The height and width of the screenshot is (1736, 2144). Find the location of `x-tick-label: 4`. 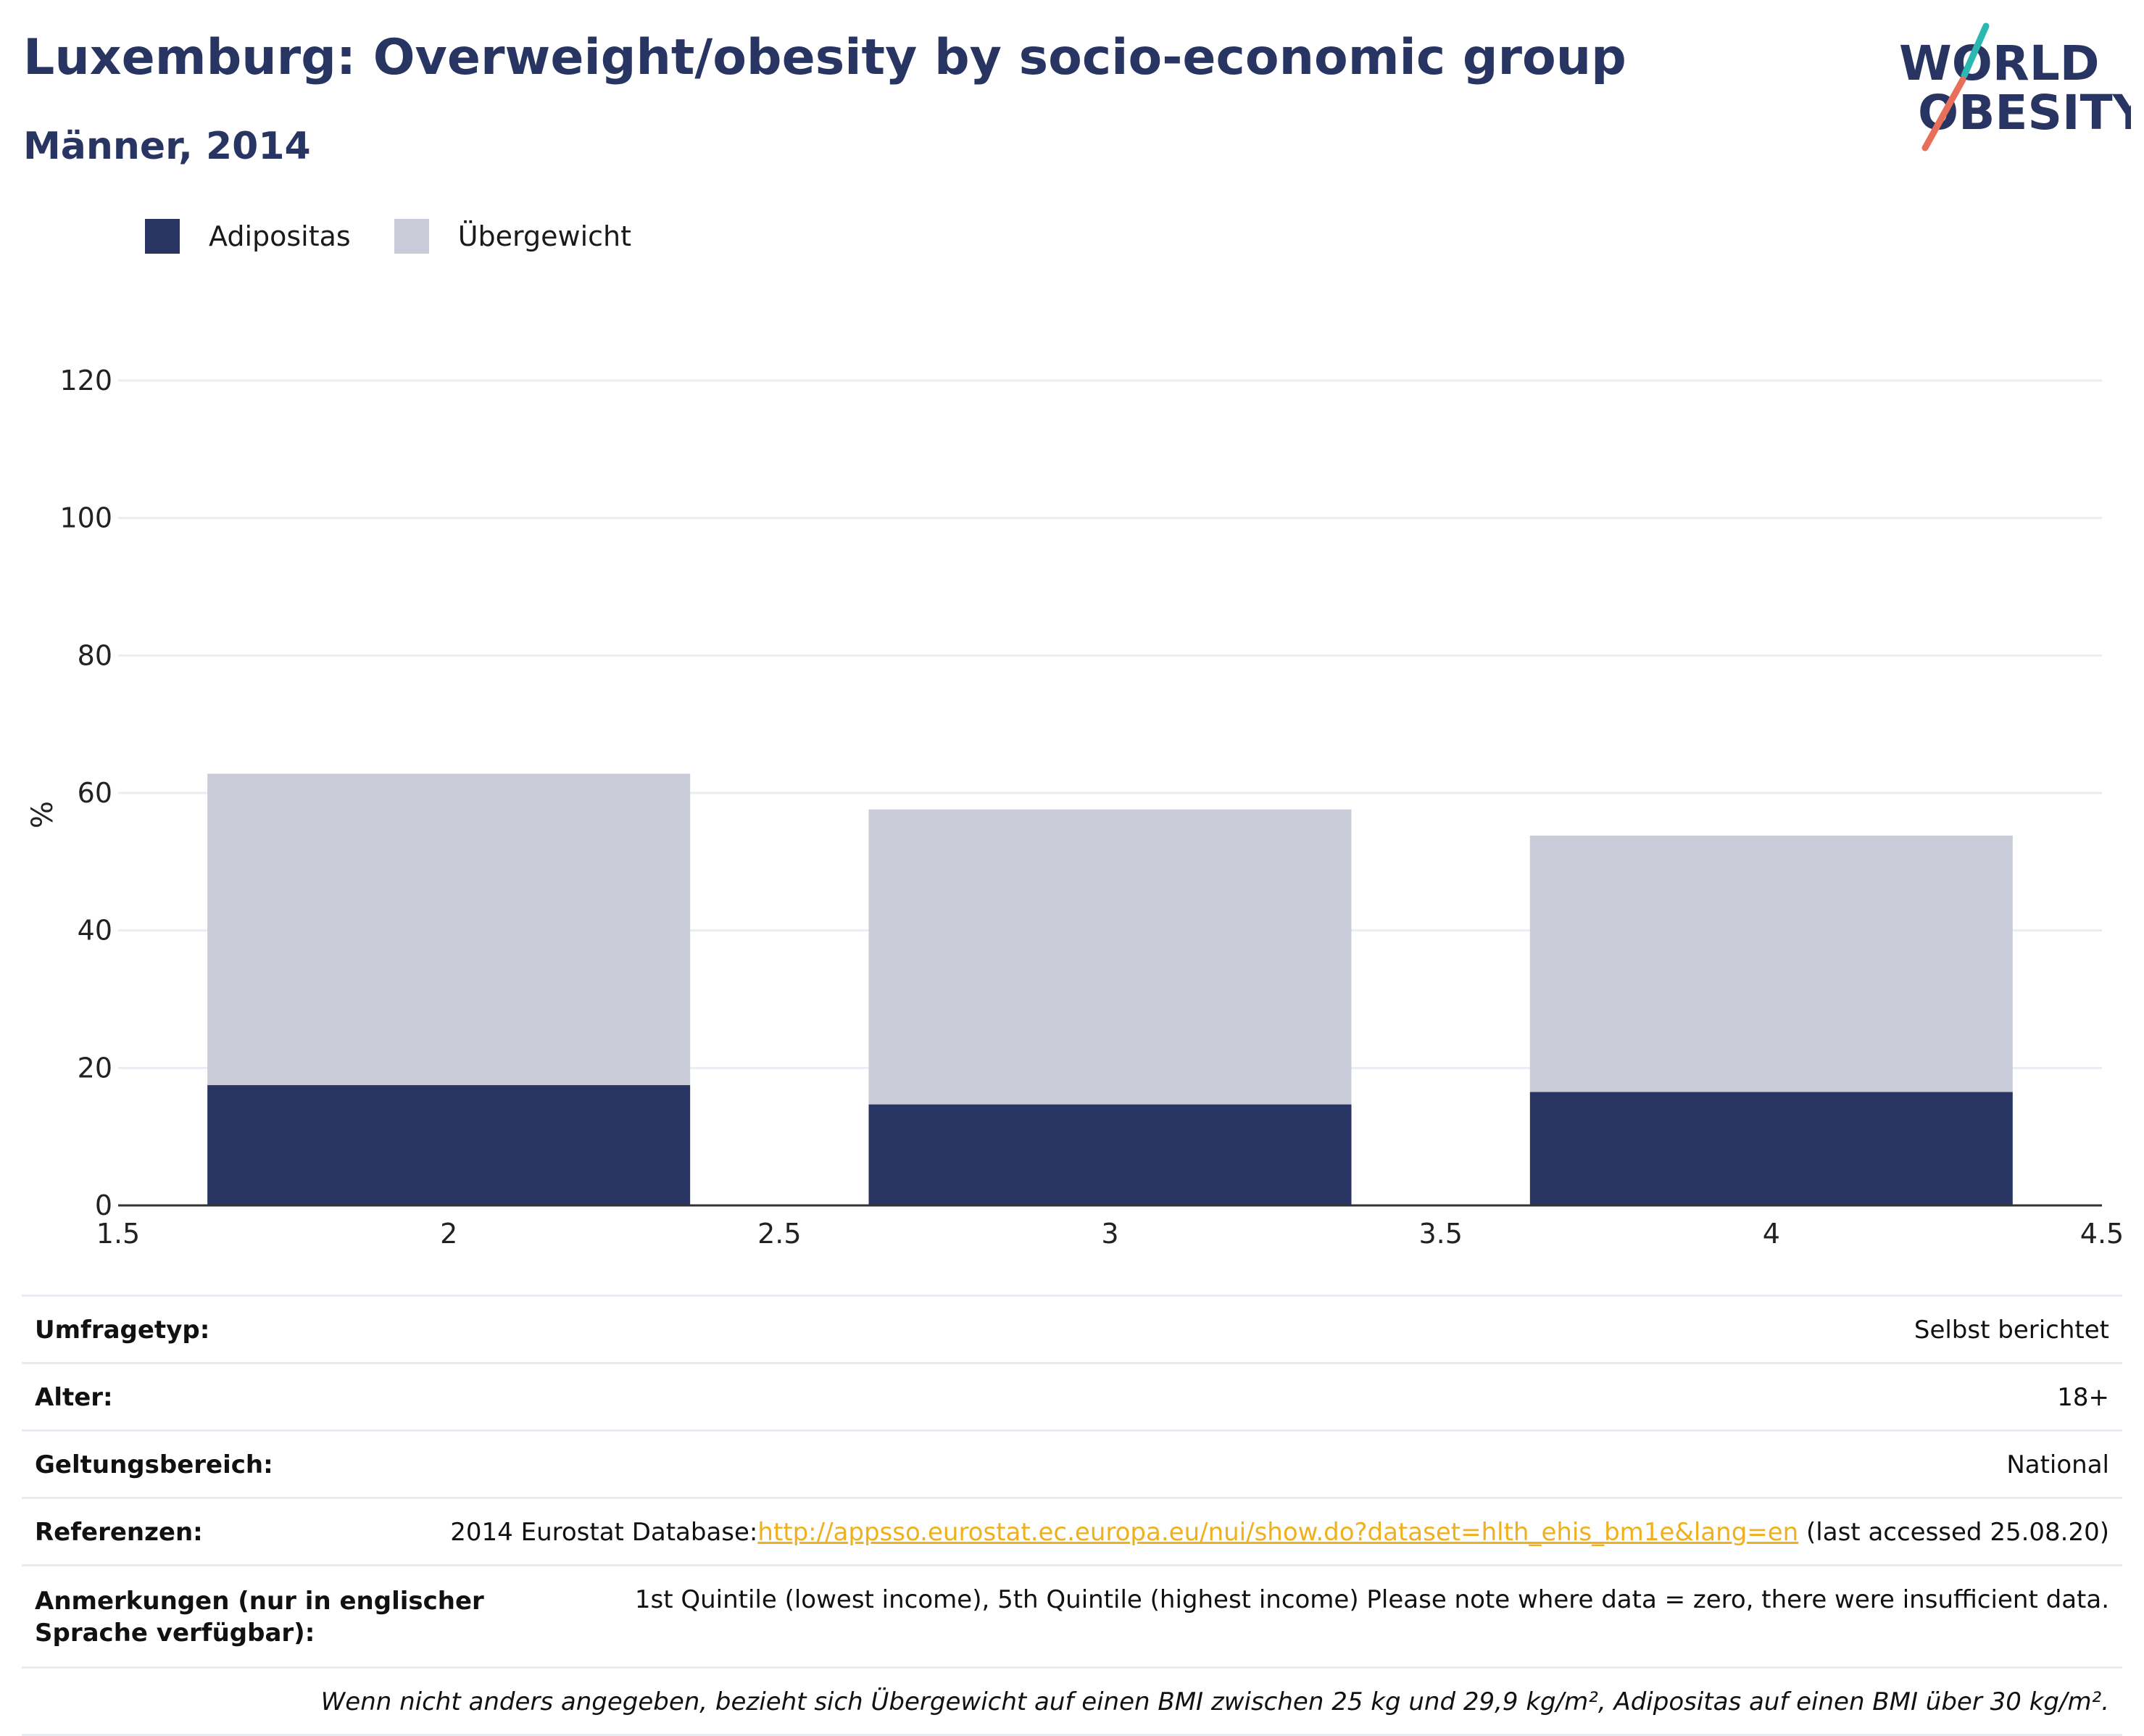

x-tick-label: 4 is located at coordinates (1771, 1232).